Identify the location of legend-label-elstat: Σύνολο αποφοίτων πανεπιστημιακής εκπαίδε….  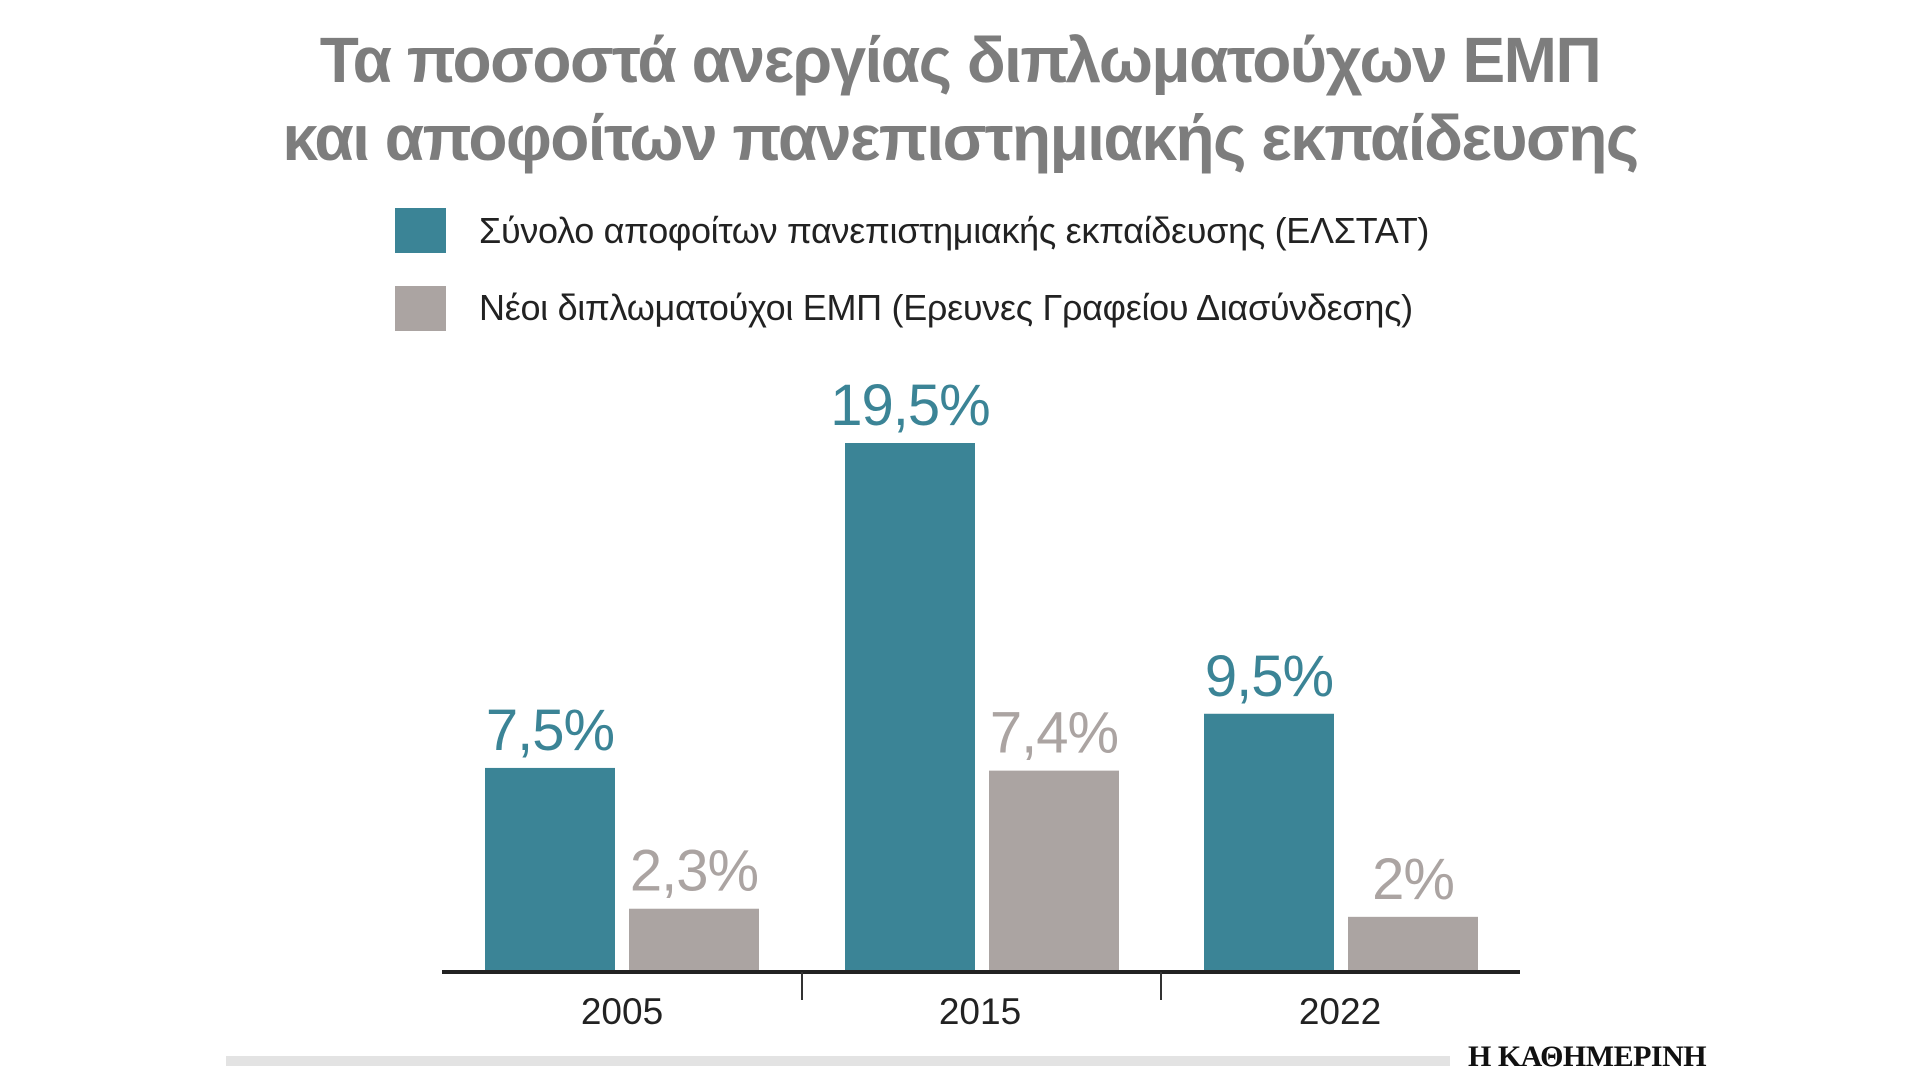
(954, 230).